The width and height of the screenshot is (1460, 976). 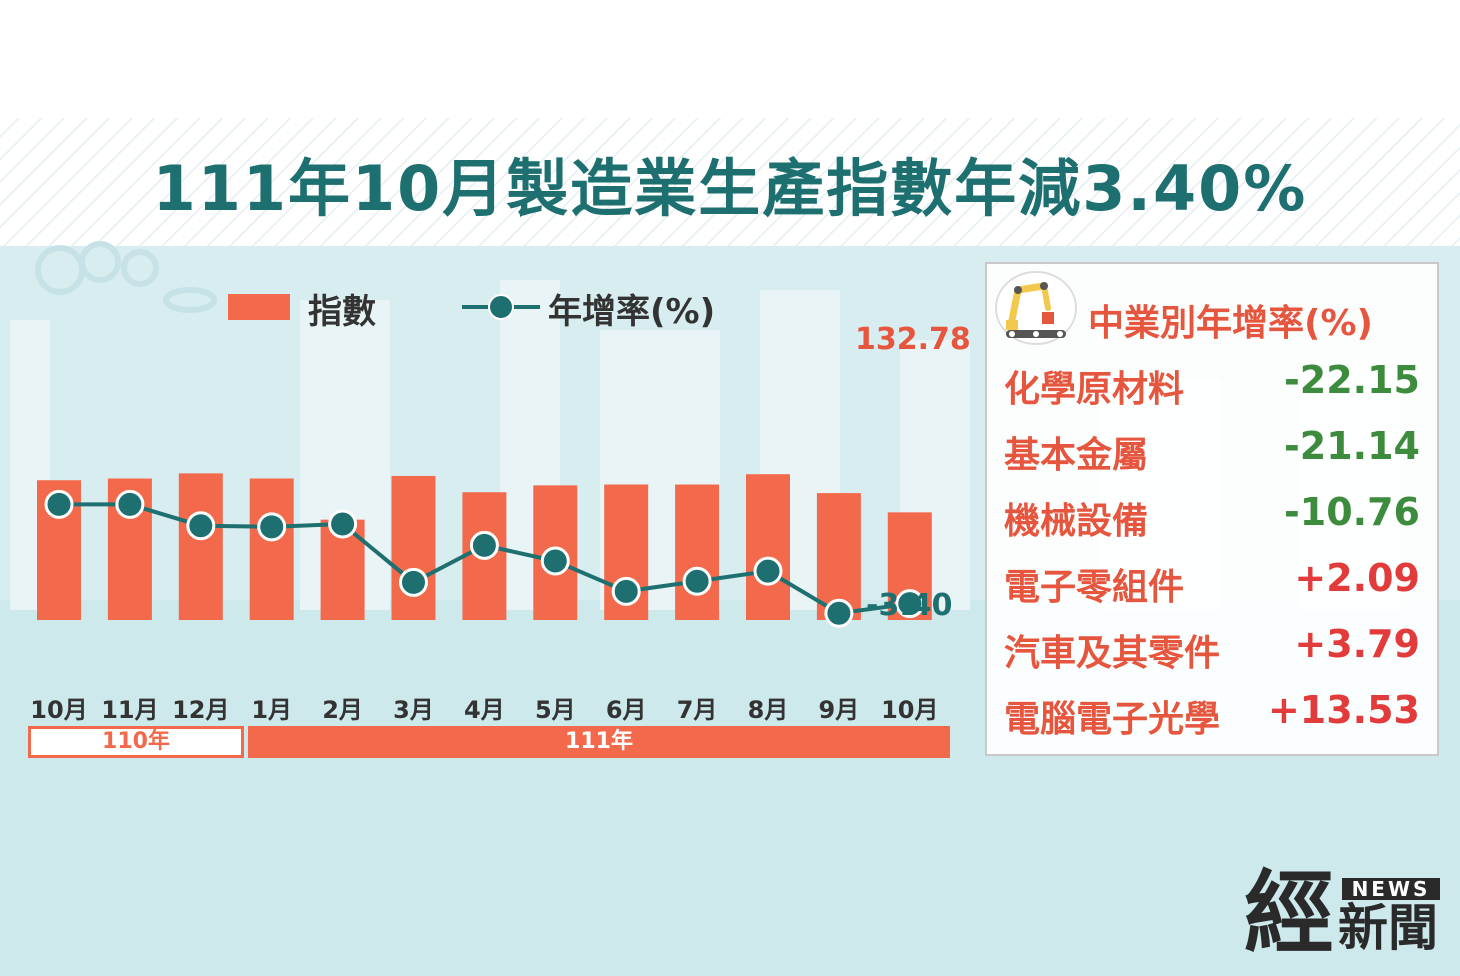 What do you see at coordinates (1112, 653) in the screenshot?
I see `industry-name-4: 汽車及其零件` at bounding box center [1112, 653].